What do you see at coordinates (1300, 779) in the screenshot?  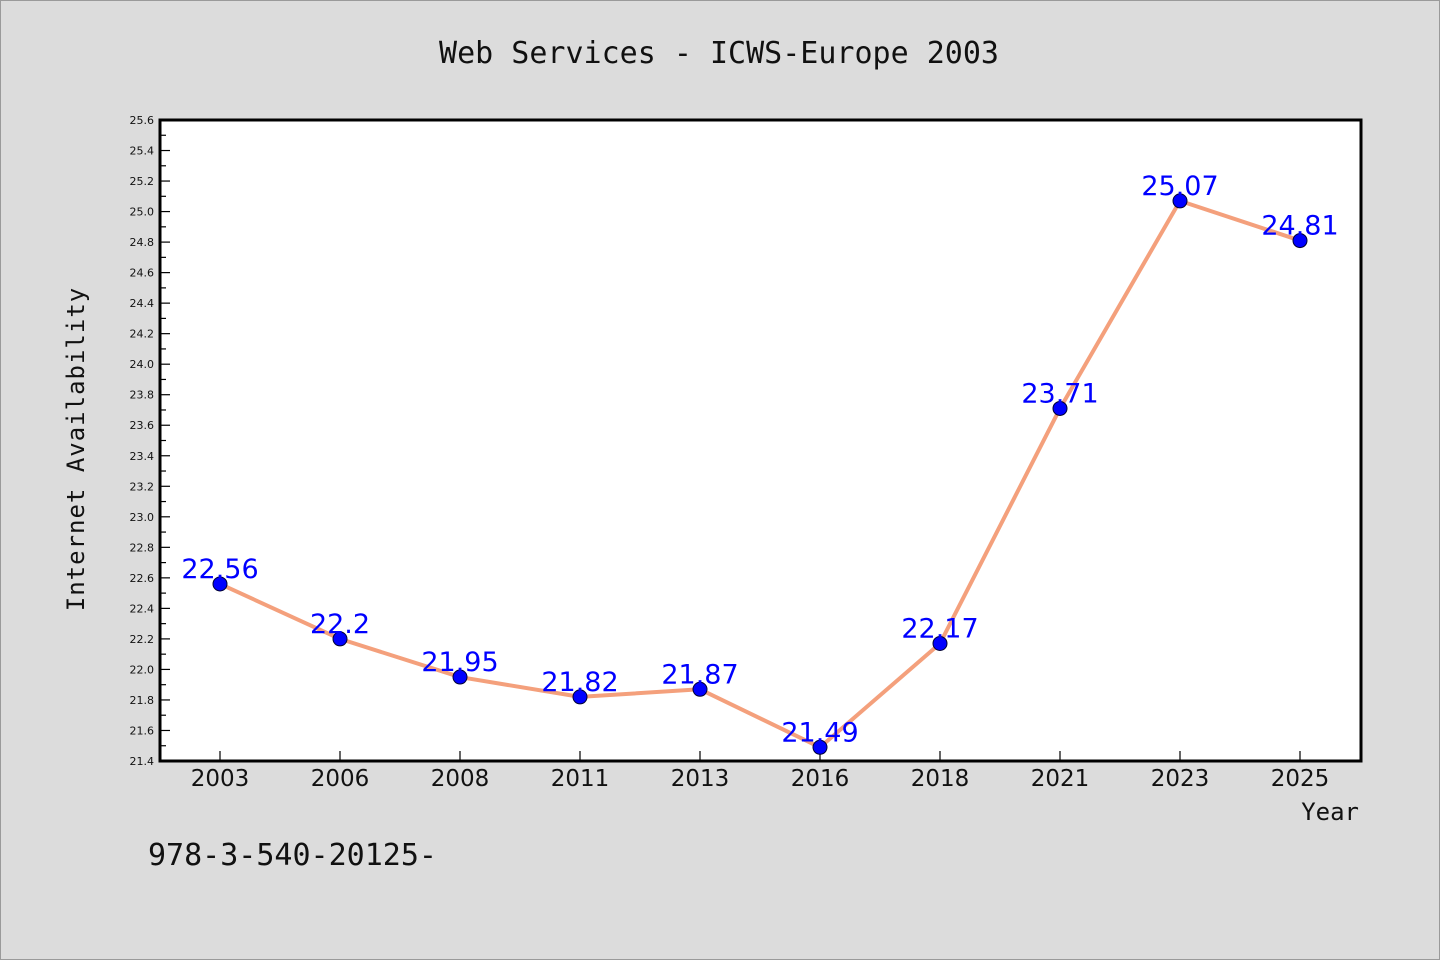 I see `x-tick-label: 2025` at bounding box center [1300, 779].